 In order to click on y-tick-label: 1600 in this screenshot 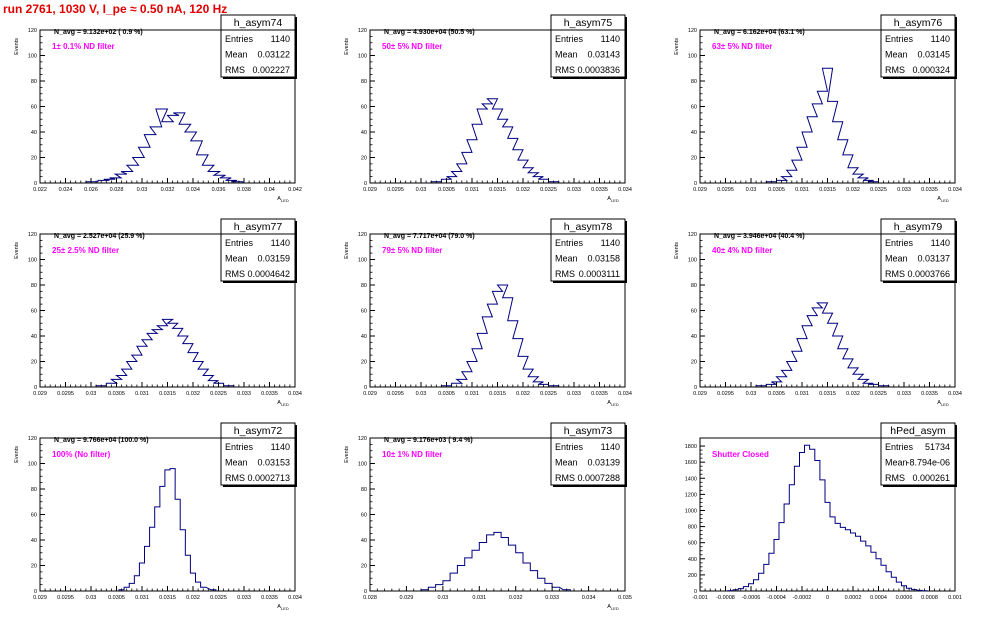, I will do `click(691, 463)`.